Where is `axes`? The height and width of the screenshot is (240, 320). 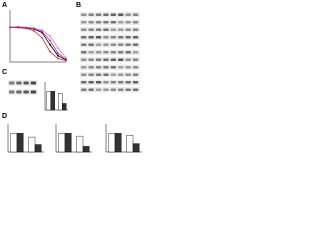 axes is located at coordinates (37, 36).